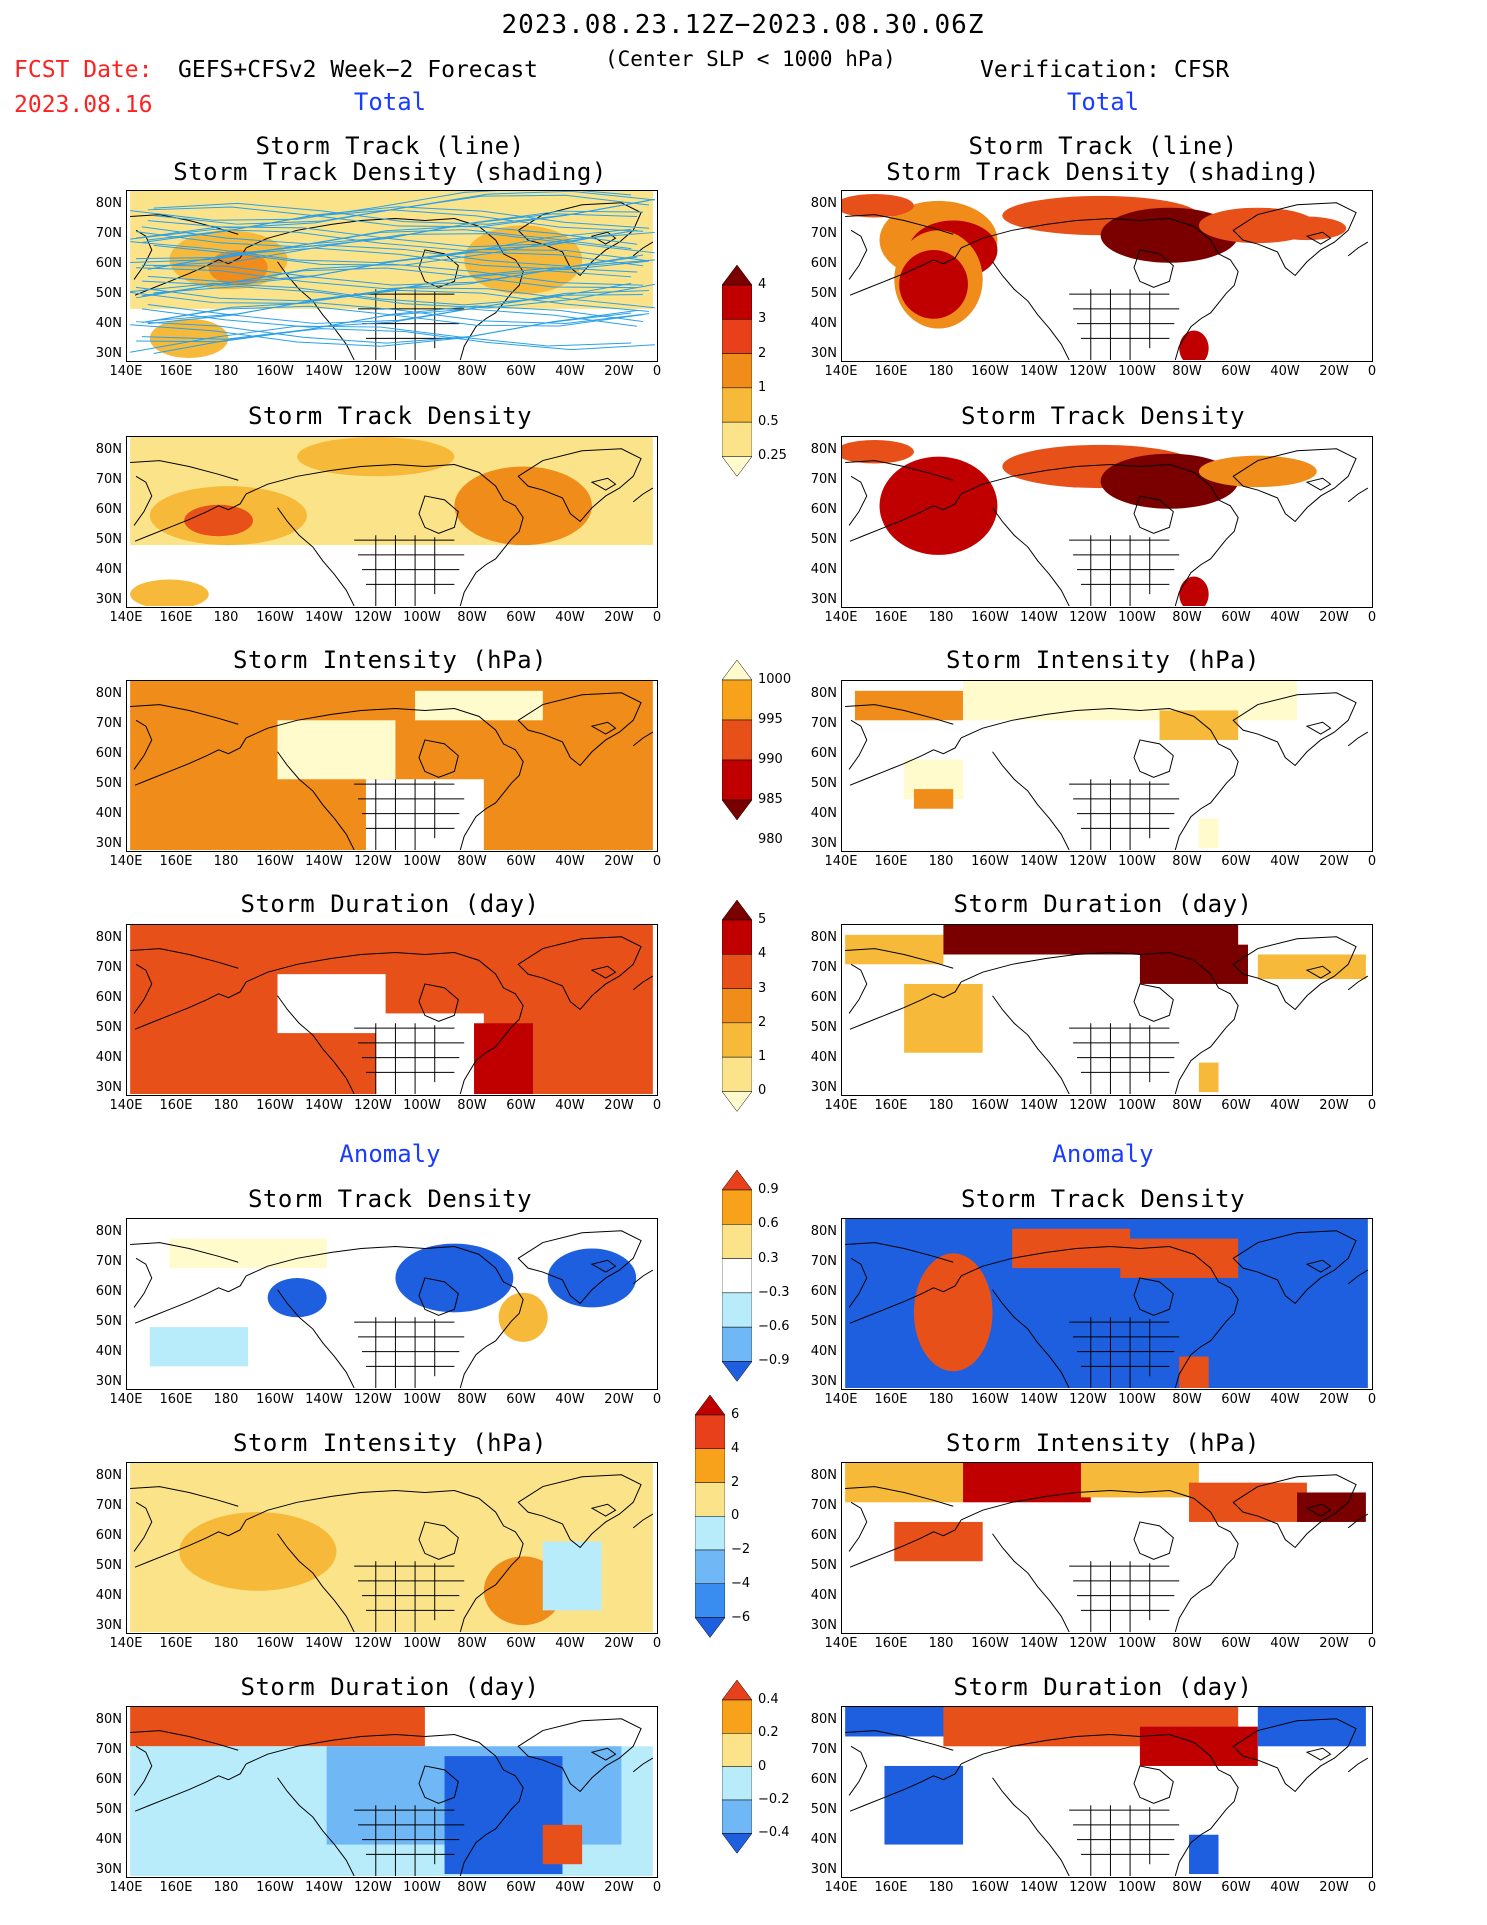 Image resolution: width=1487 pixels, height=1925 pixels. What do you see at coordinates (1107, 1791) in the screenshot?
I see `anom-duration-panel-cfsr-svg` at bounding box center [1107, 1791].